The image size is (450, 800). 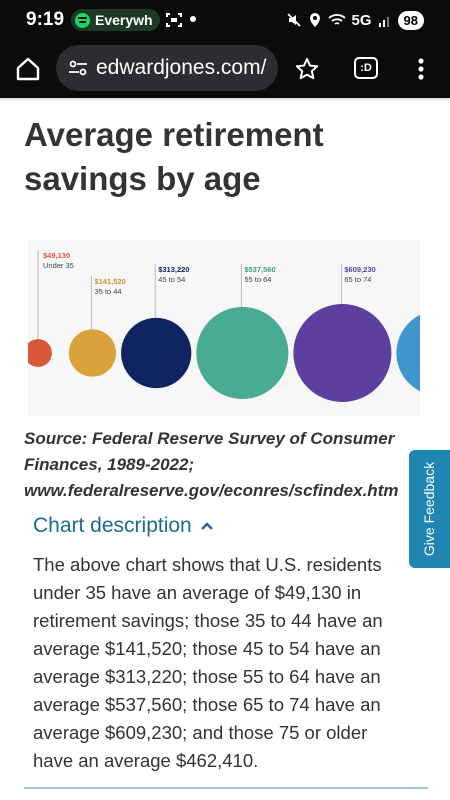 I want to click on chart-description-toggle: Chart description, so click(x=123, y=526).